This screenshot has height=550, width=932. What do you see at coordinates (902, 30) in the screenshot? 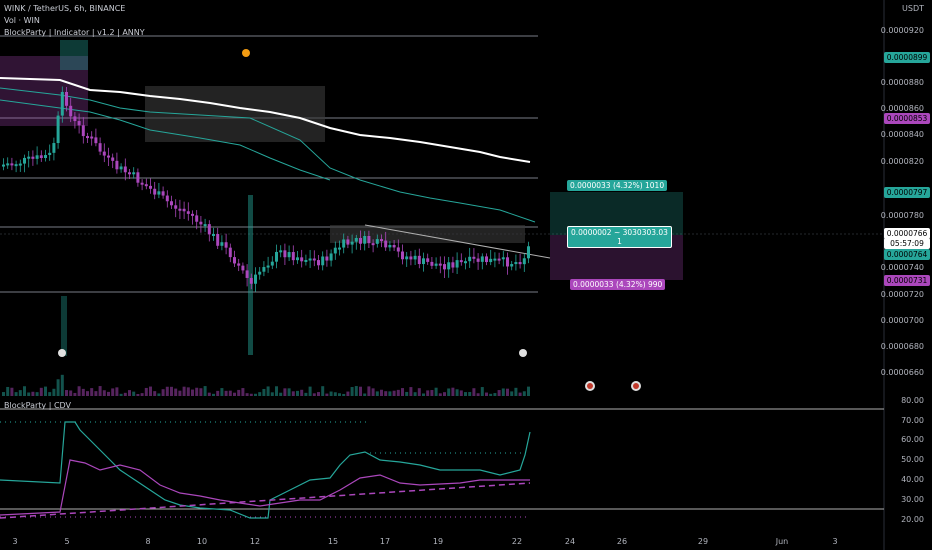
I see `price-tick: 0.0000920` at bounding box center [902, 30].